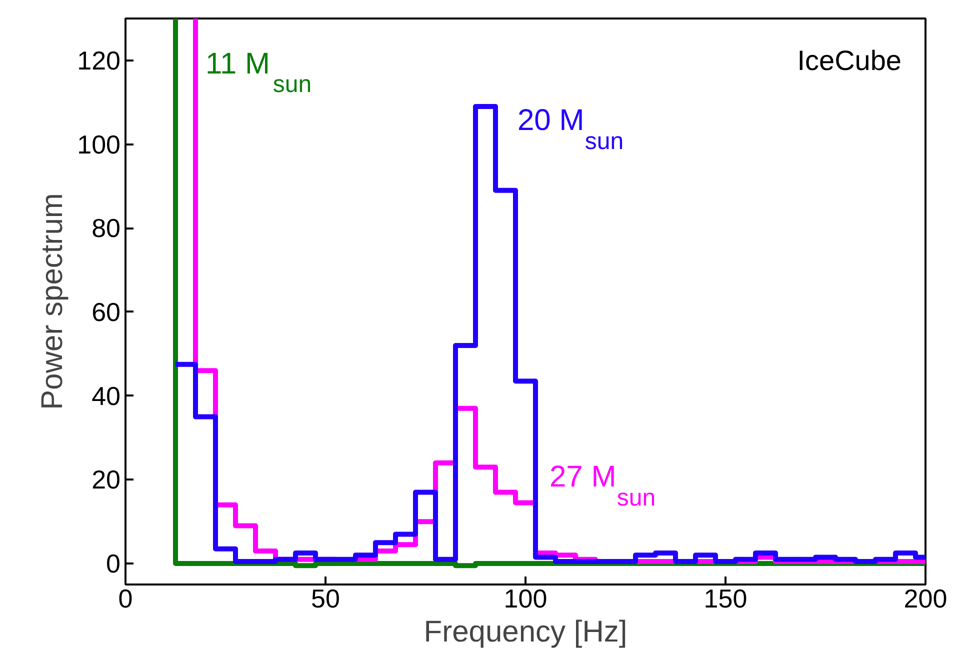  What do you see at coordinates (106, 395) in the screenshot?
I see `y-tick-label: 40` at bounding box center [106, 395].